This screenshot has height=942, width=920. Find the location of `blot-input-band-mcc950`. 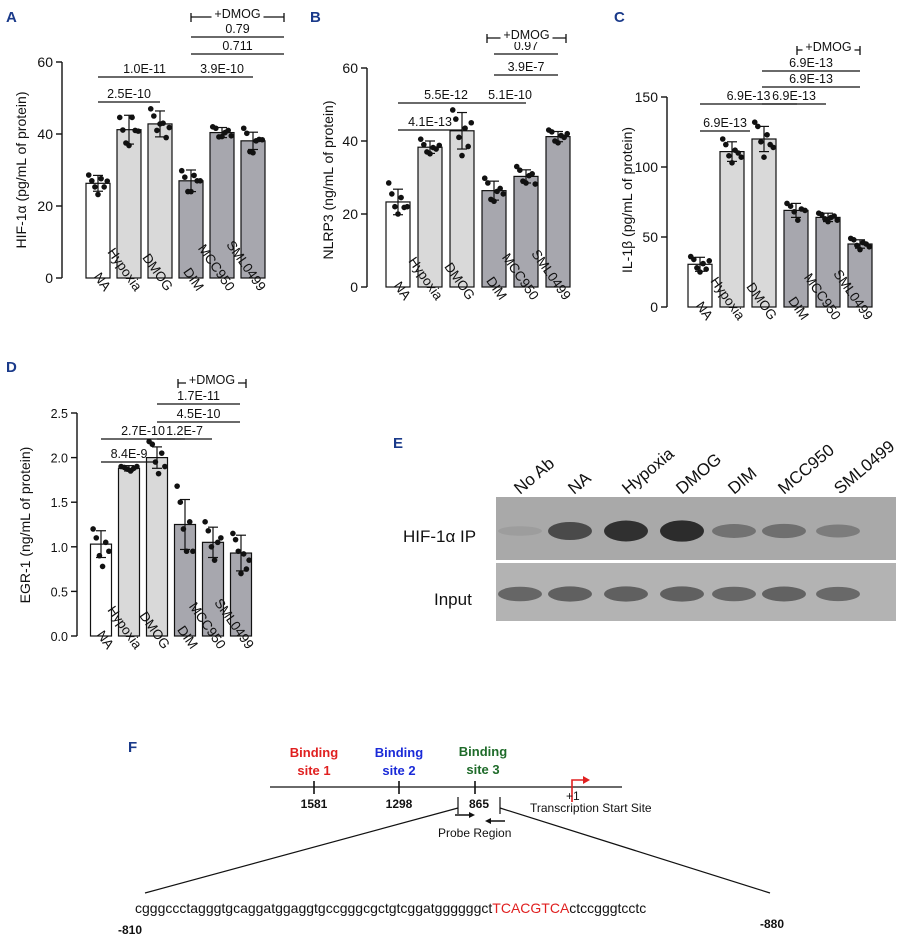

blot-input-band-mcc950 is located at coordinates (784, 594).